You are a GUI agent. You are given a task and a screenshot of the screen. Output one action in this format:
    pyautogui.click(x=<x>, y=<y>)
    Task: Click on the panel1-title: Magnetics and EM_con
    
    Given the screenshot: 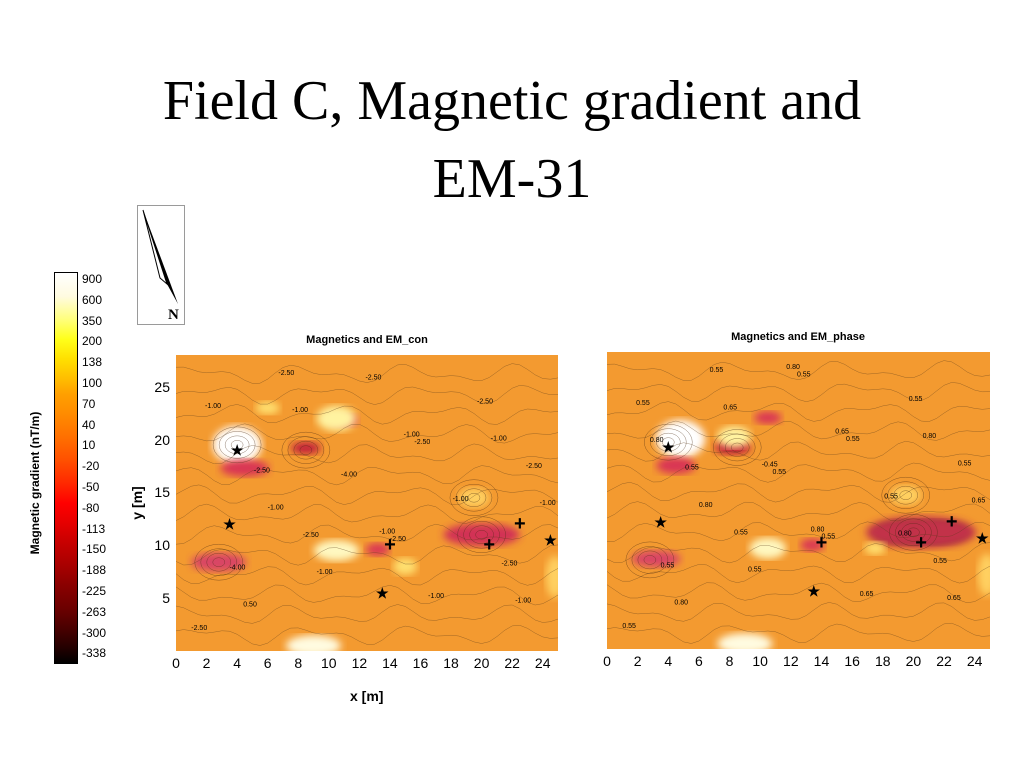 What is the action you would take?
    pyautogui.click(x=367, y=340)
    